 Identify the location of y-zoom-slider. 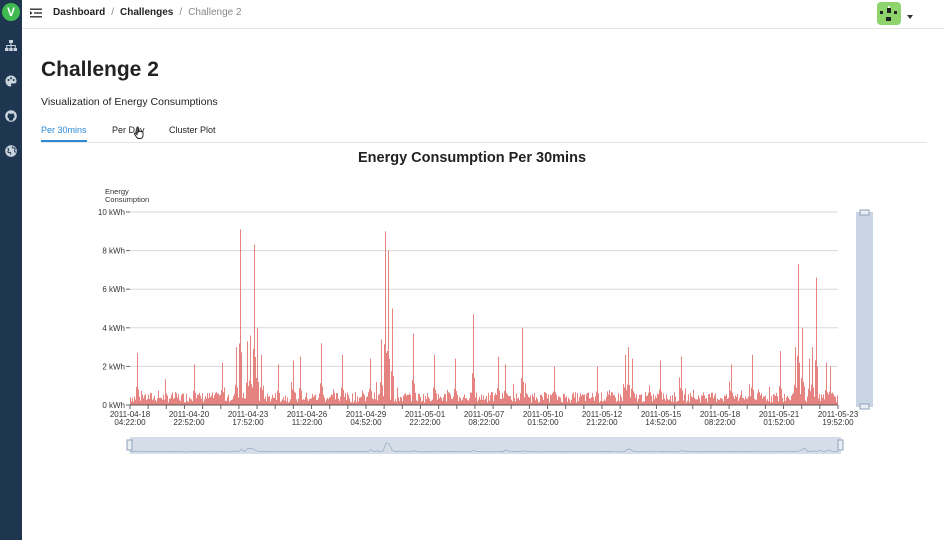
(864, 309).